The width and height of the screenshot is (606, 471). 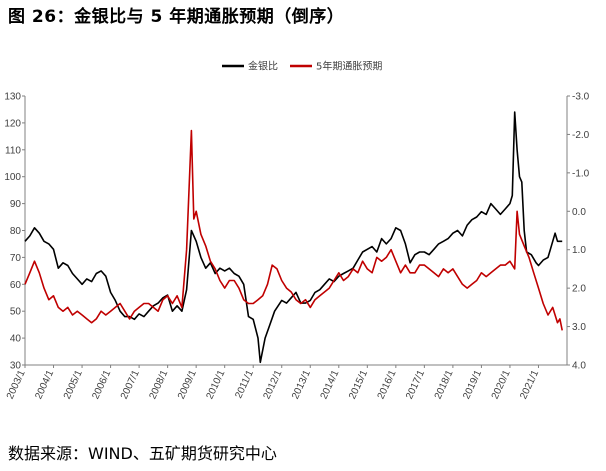 What do you see at coordinates (501, 384) in the screenshot?
I see `x-tick-label: 2020/1` at bounding box center [501, 384].